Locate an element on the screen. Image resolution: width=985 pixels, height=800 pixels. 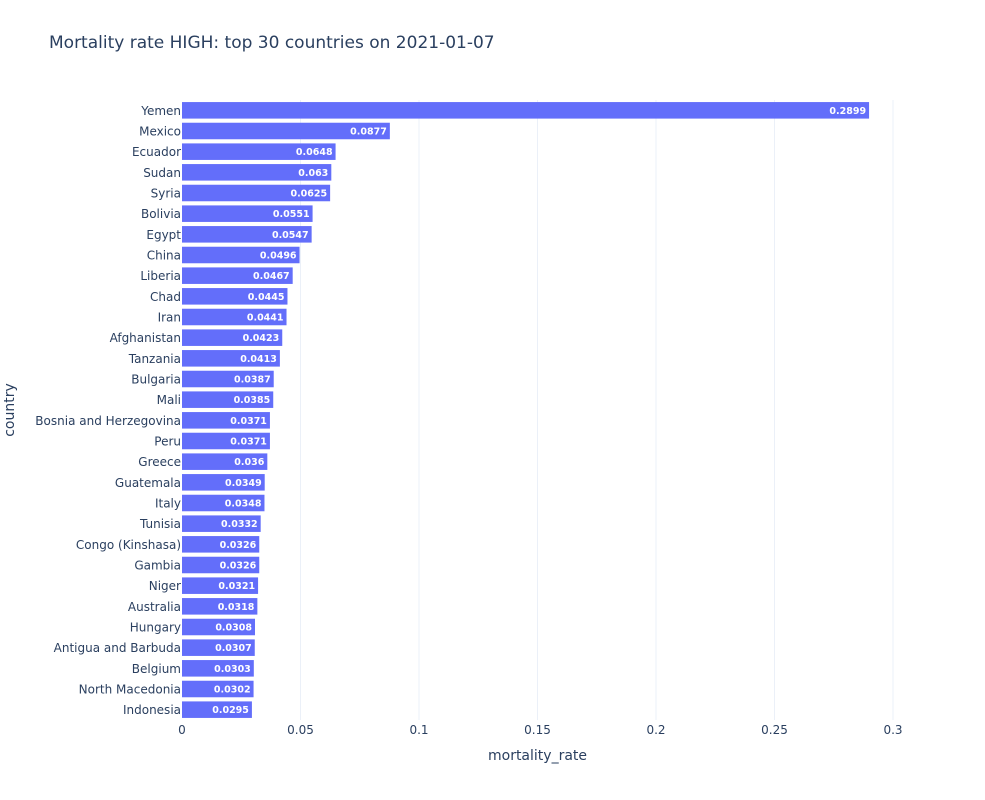
y-axis-title: country is located at coordinates (10, 410).